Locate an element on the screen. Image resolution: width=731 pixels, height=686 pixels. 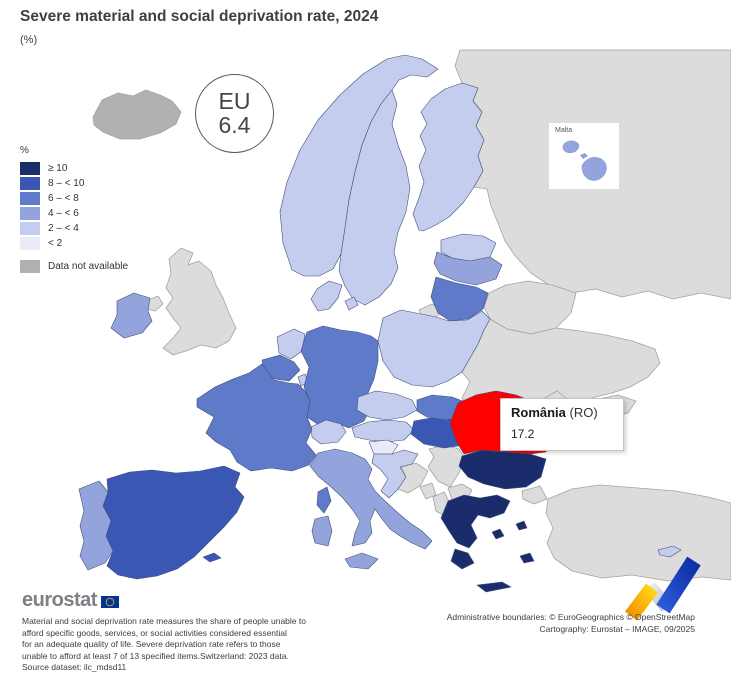
legend-item: 8 – < 10 is located at coordinates (74, 183).